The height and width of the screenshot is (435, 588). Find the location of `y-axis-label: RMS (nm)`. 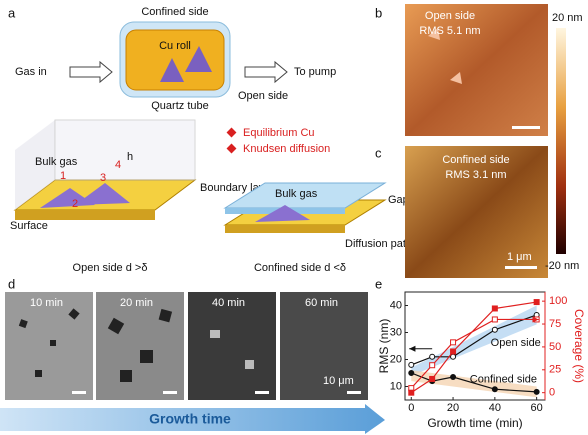

y-axis-label: RMS (nm) is located at coordinates (384, 346).